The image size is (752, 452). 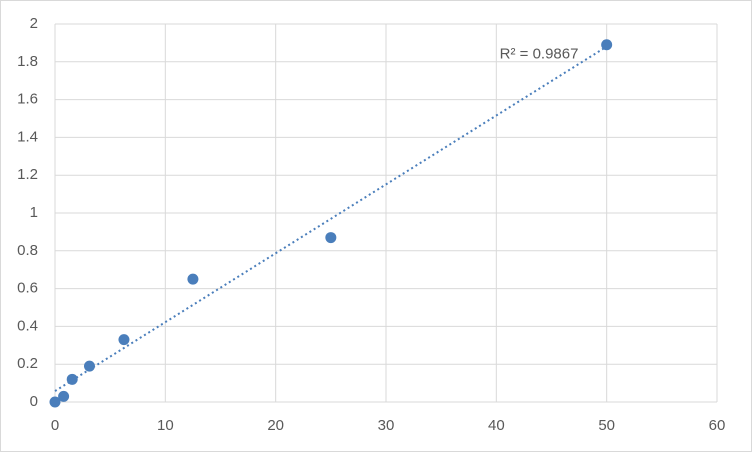 I want to click on x-tick-label: 20, so click(x=275, y=425).